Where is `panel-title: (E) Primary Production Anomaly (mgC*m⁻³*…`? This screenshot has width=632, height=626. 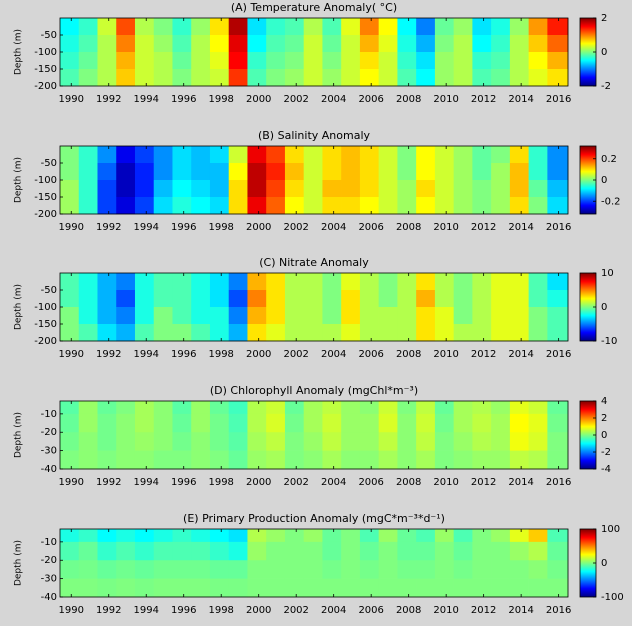
panel-title: (E) Primary Production Anomaly (mgC*m⁻³*… is located at coordinates (314, 518).